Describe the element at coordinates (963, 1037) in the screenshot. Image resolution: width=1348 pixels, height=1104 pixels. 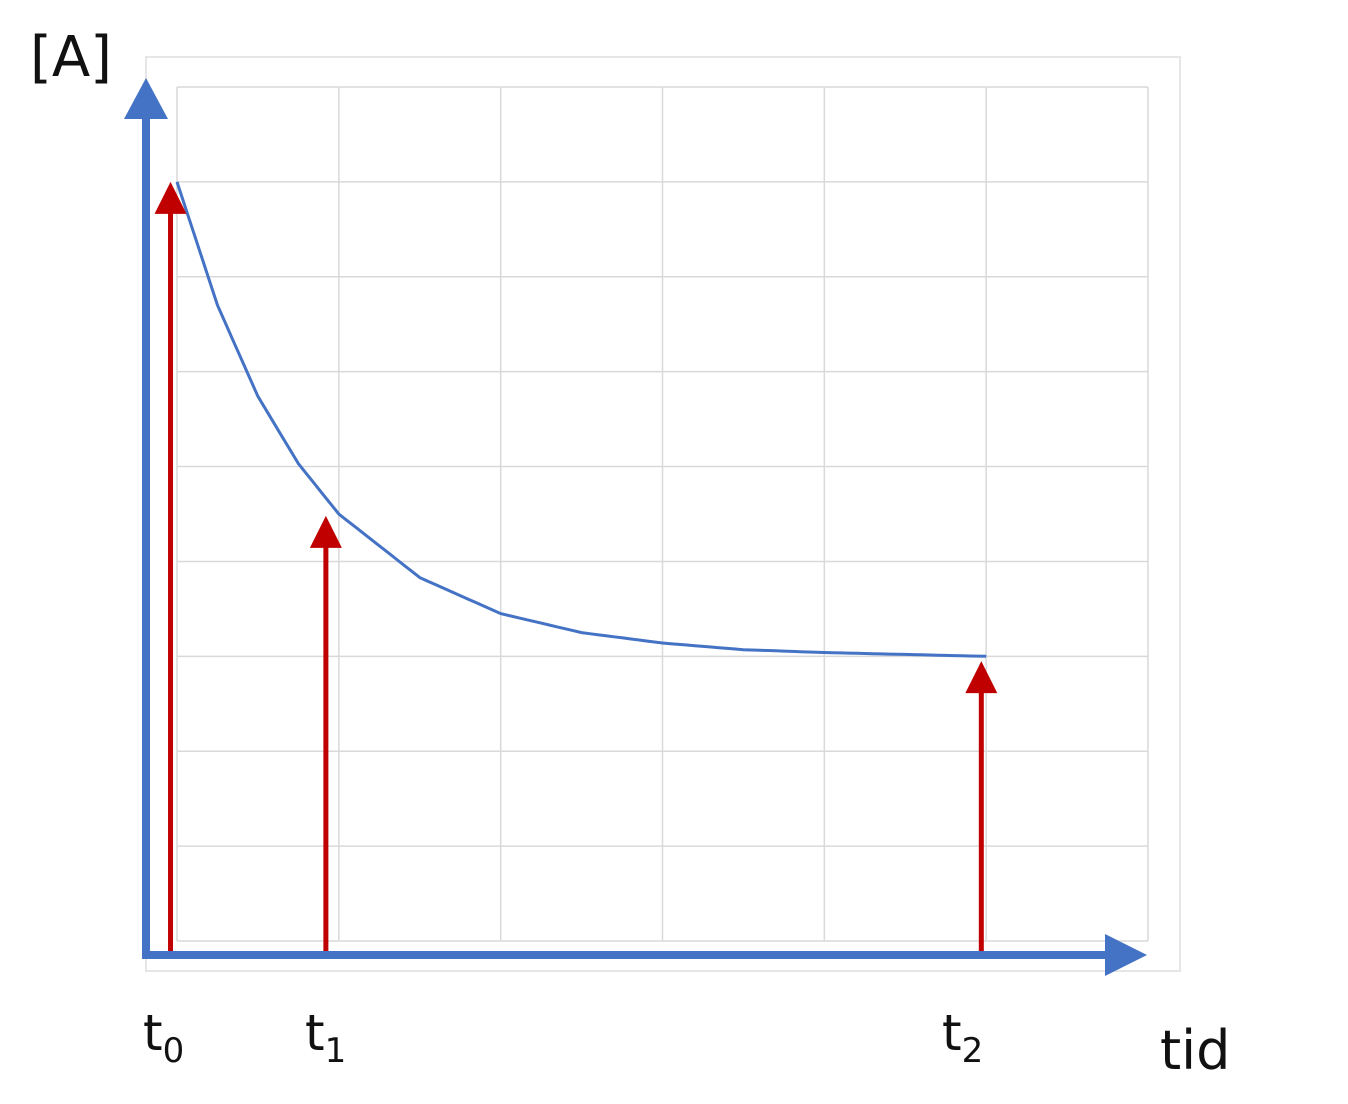
I see `marker-label-t2: t2` at that location.